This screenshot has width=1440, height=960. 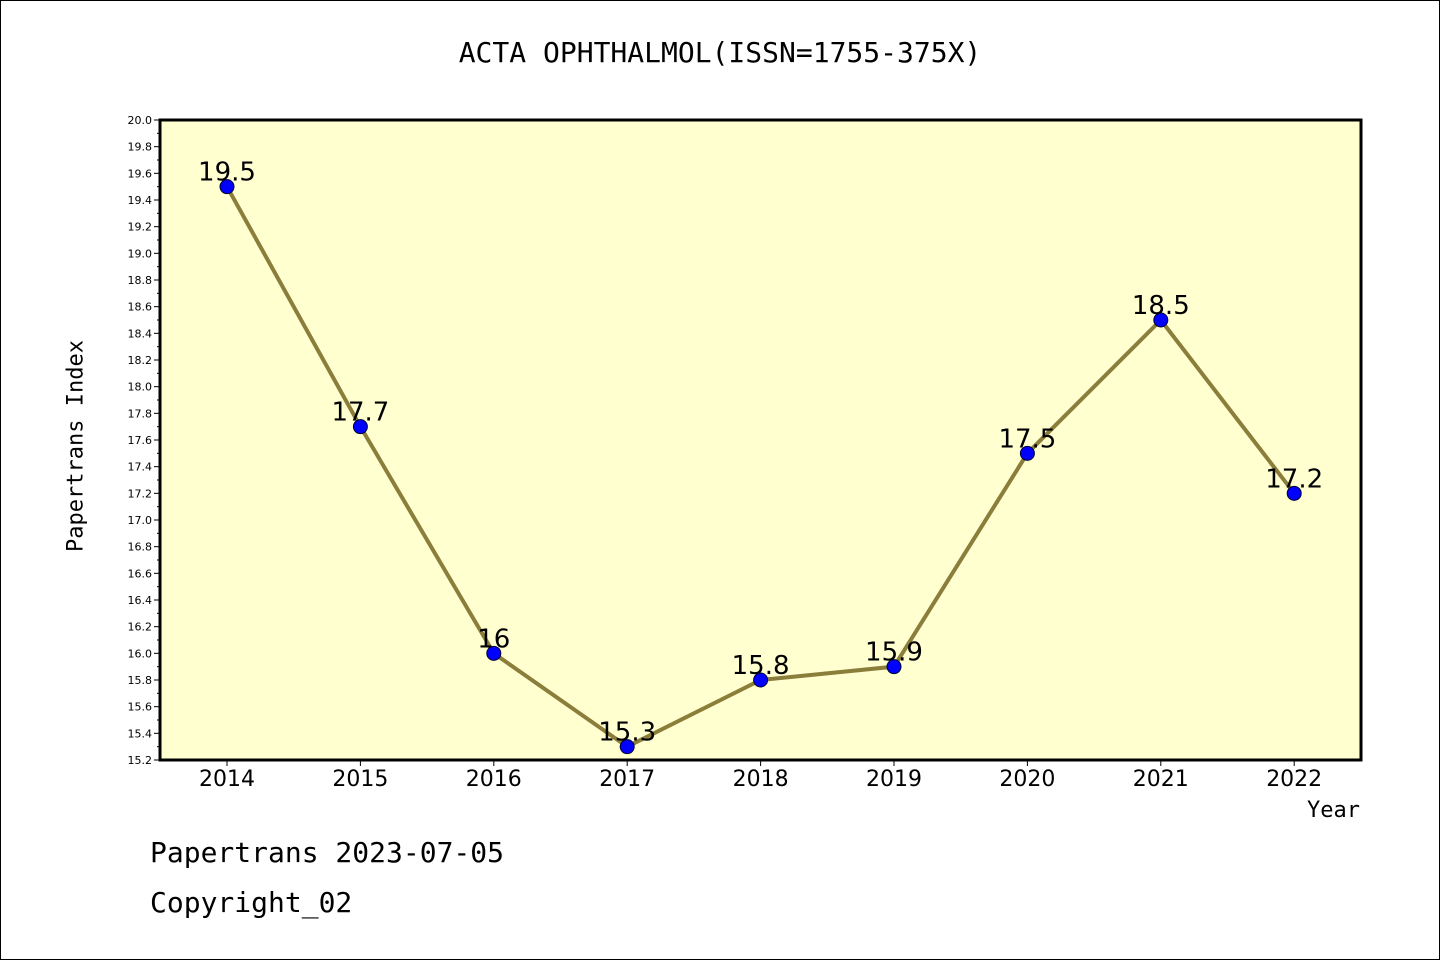 I want to click on x-tick-label: 2018, so click(x=761, y=779).